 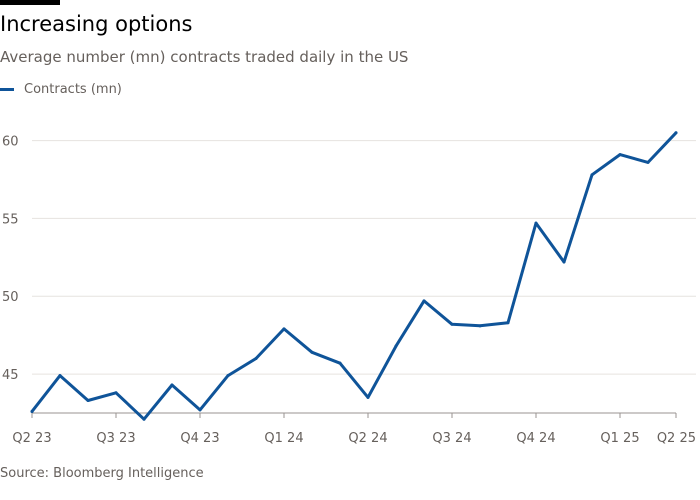 What do you see at coordinates (73, 89) in the screenshot?
I see `legend-label: Contracts (mn)` at bounding box center [73, 89].